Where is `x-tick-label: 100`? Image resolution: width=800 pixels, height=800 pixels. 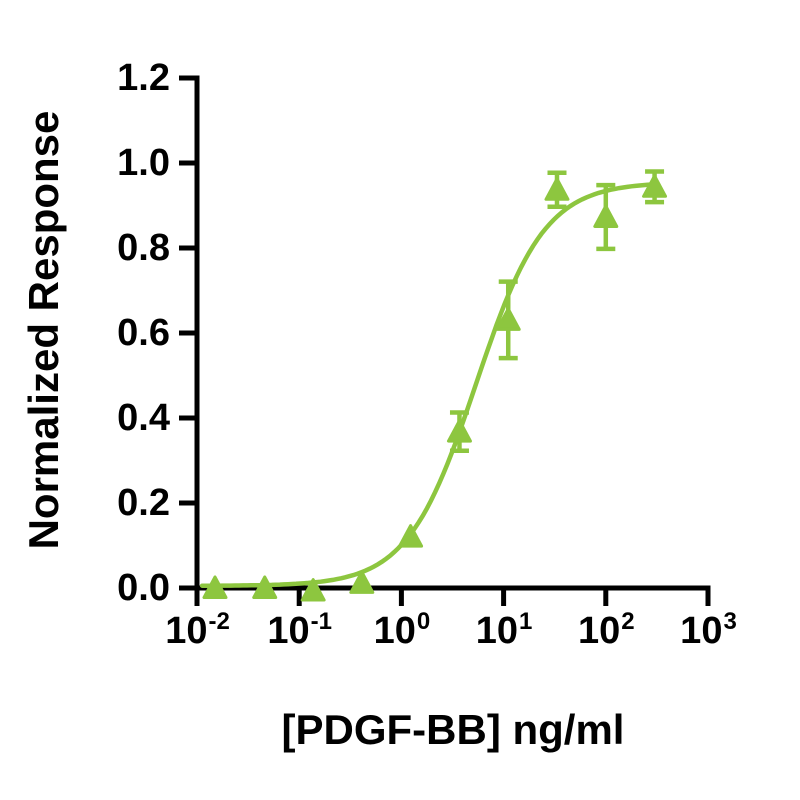 x-tick-label: 100 is located at coordinates (402, 631).